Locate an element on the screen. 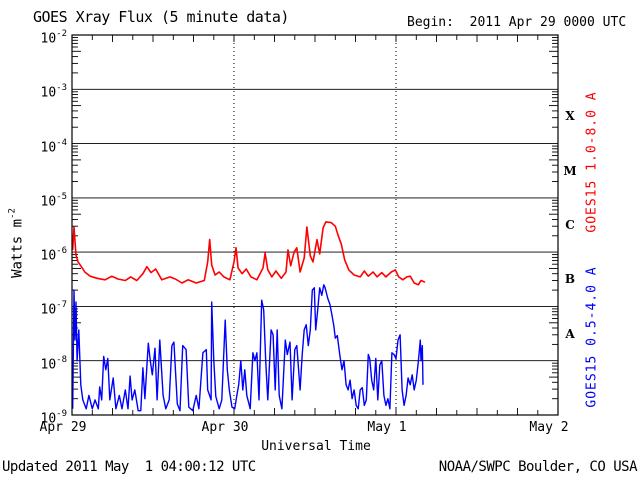 The width and height of the screenshot is (640, 480). flare-class-letter-c: C is located at coordinates (570, 225).